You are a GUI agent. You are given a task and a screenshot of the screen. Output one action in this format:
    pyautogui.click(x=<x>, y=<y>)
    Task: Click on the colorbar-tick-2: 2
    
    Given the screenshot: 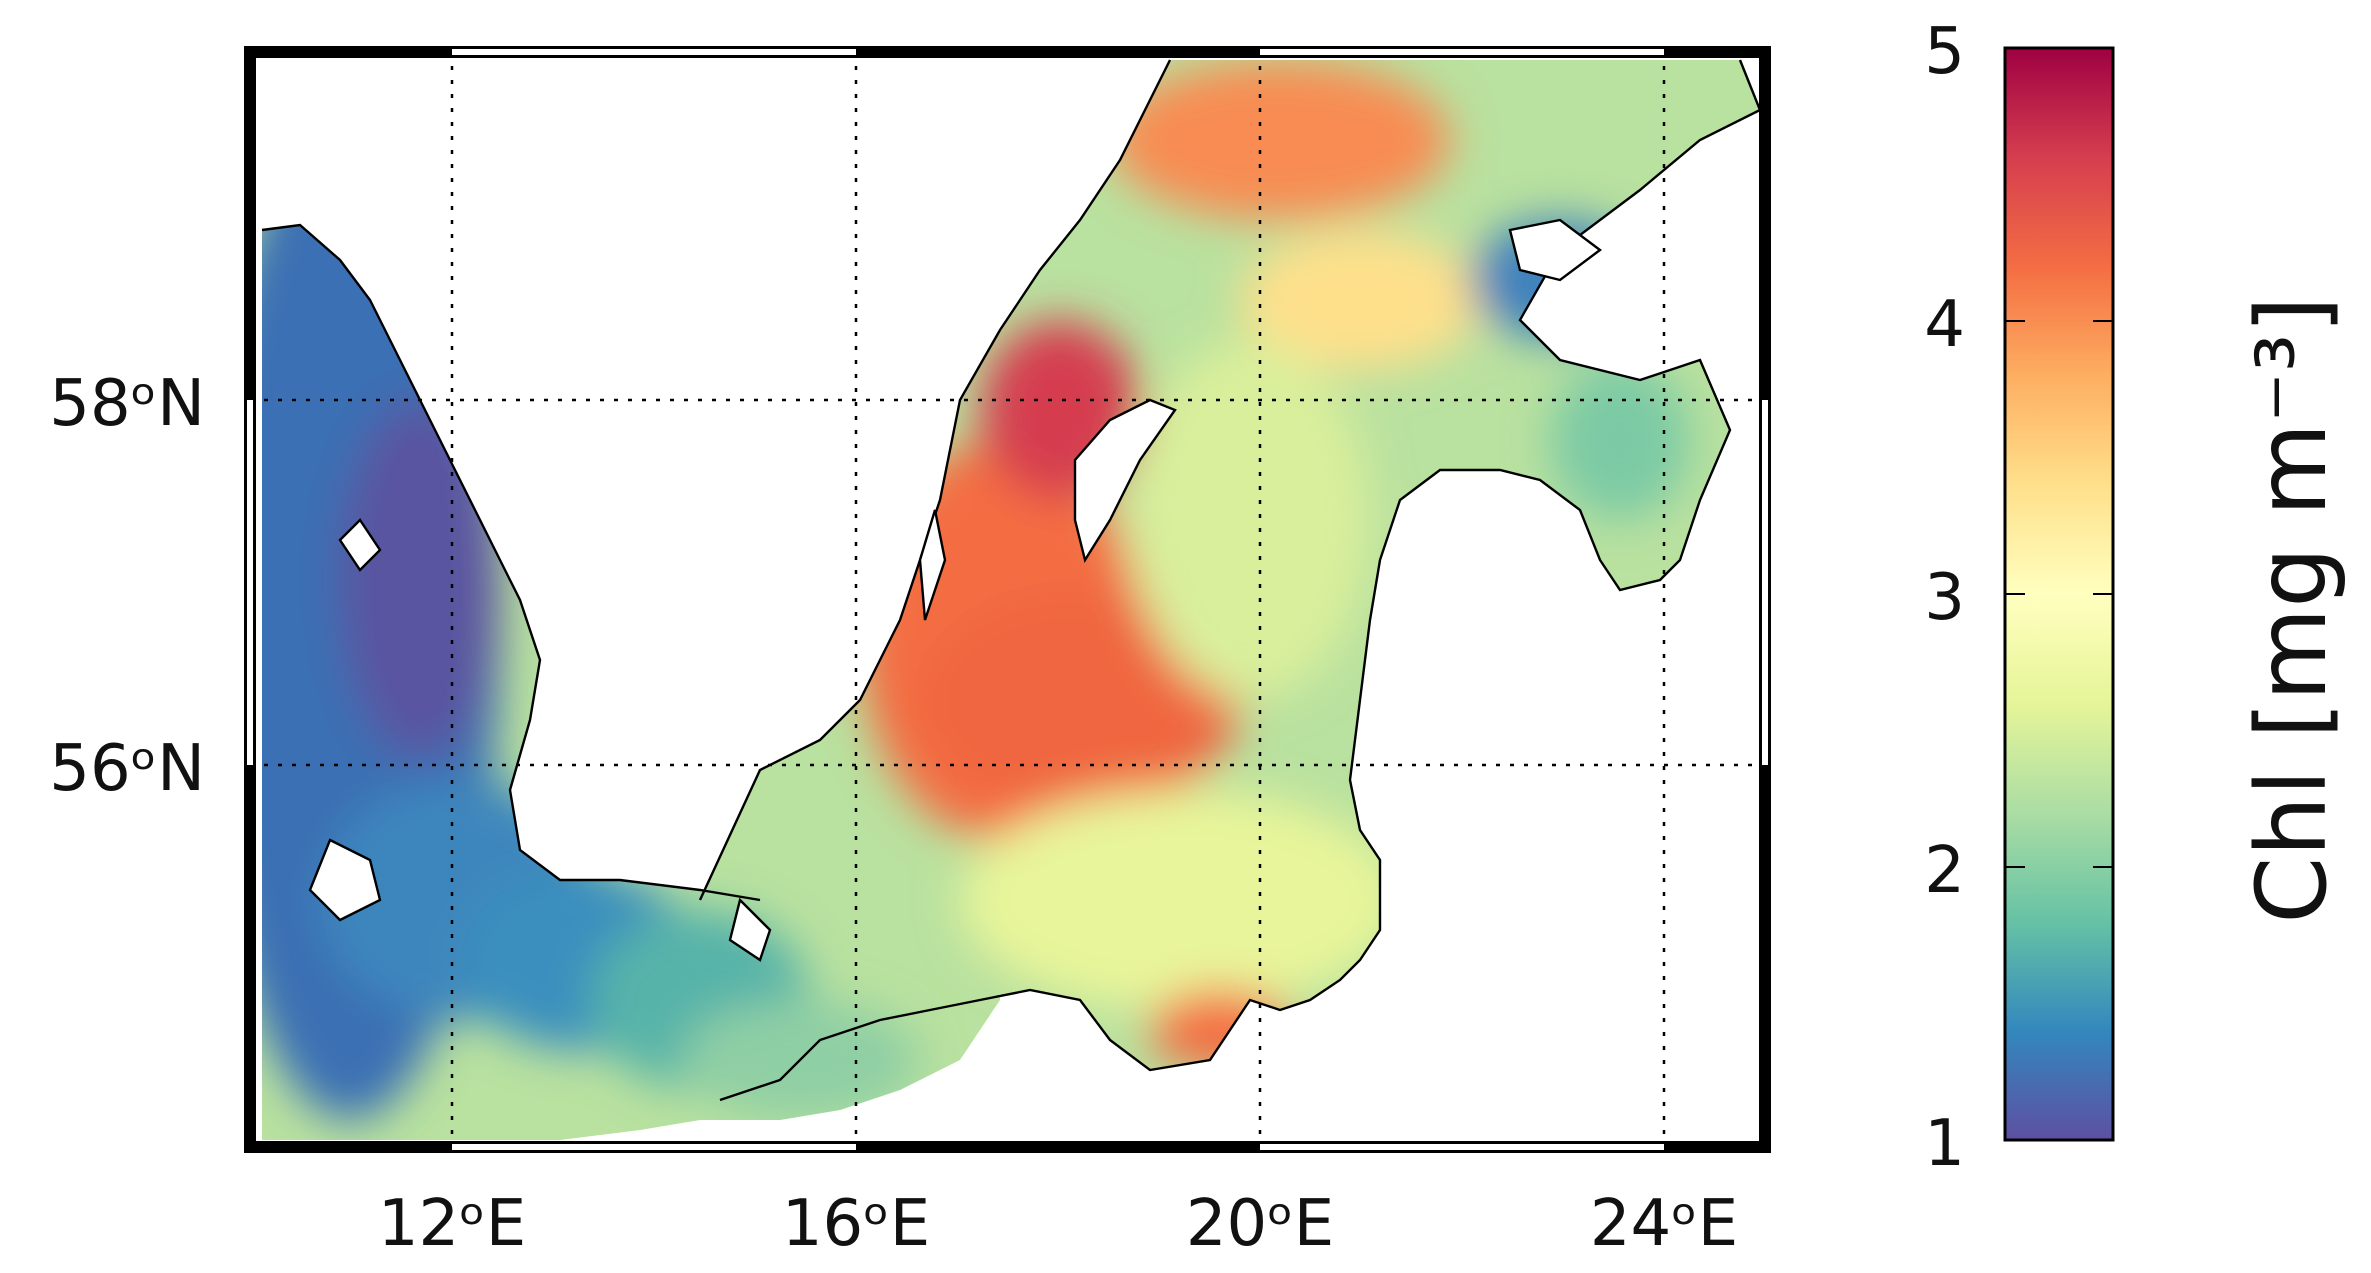 What is the action you would take?
    pyautogui.click(x=1944, y=871)
    